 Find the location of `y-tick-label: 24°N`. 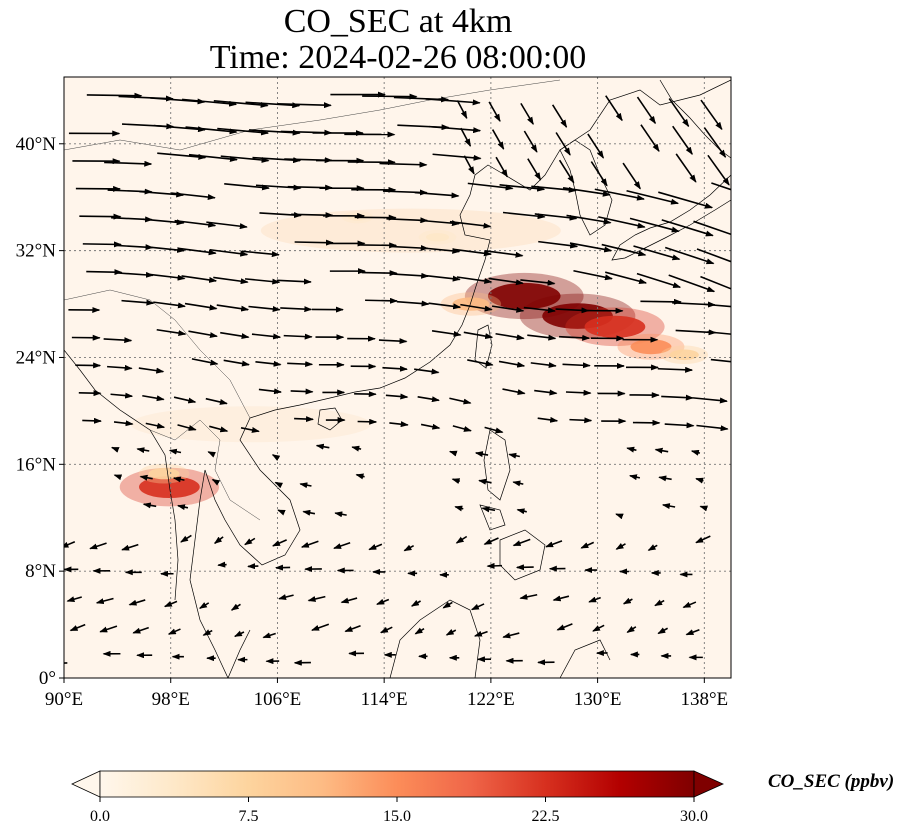

y-tick-label: 24°N is located at coordinates (36, 357).